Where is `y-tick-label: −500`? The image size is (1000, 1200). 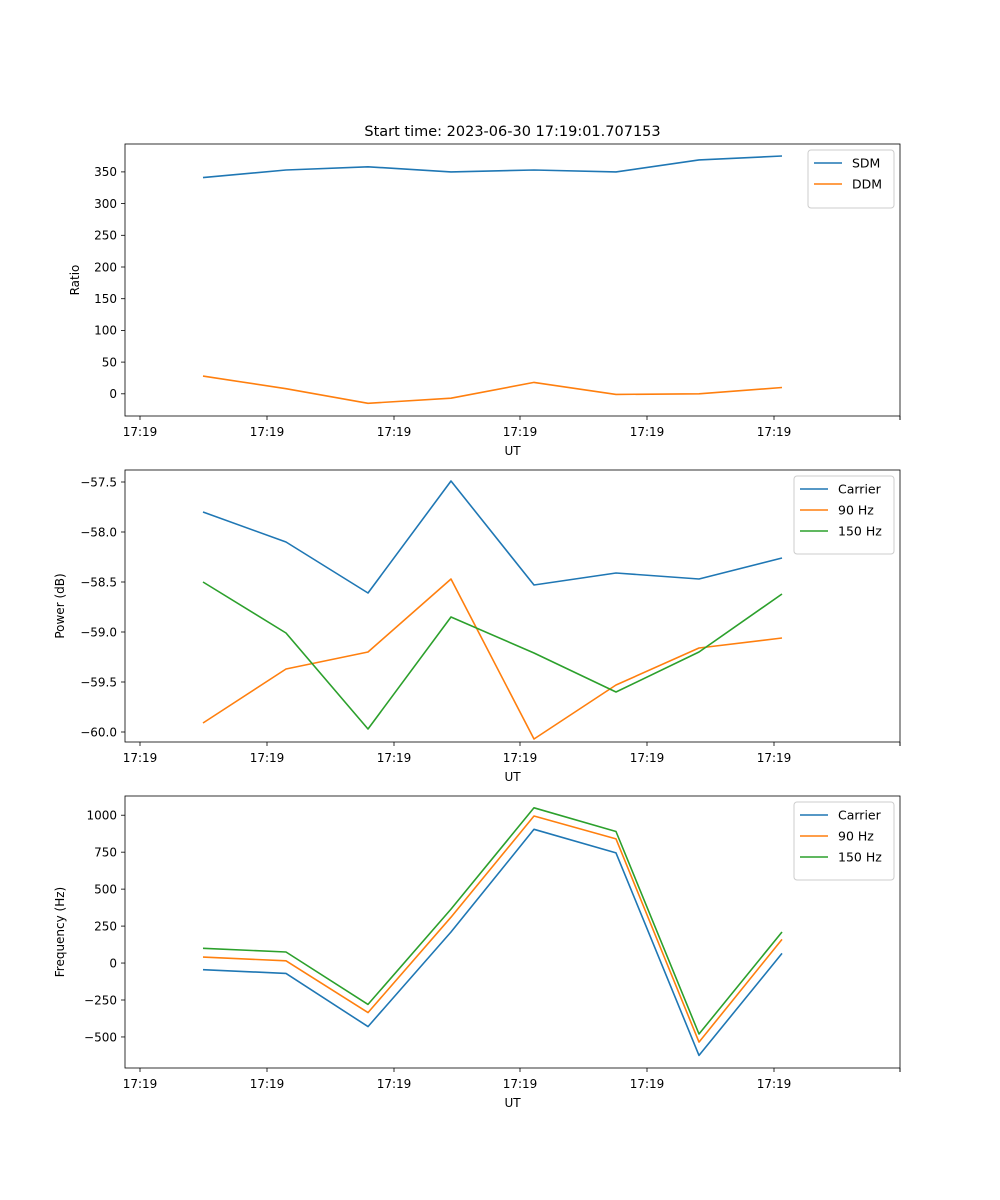
y-tick-label: −500 is located at coordinates (100, 1037).